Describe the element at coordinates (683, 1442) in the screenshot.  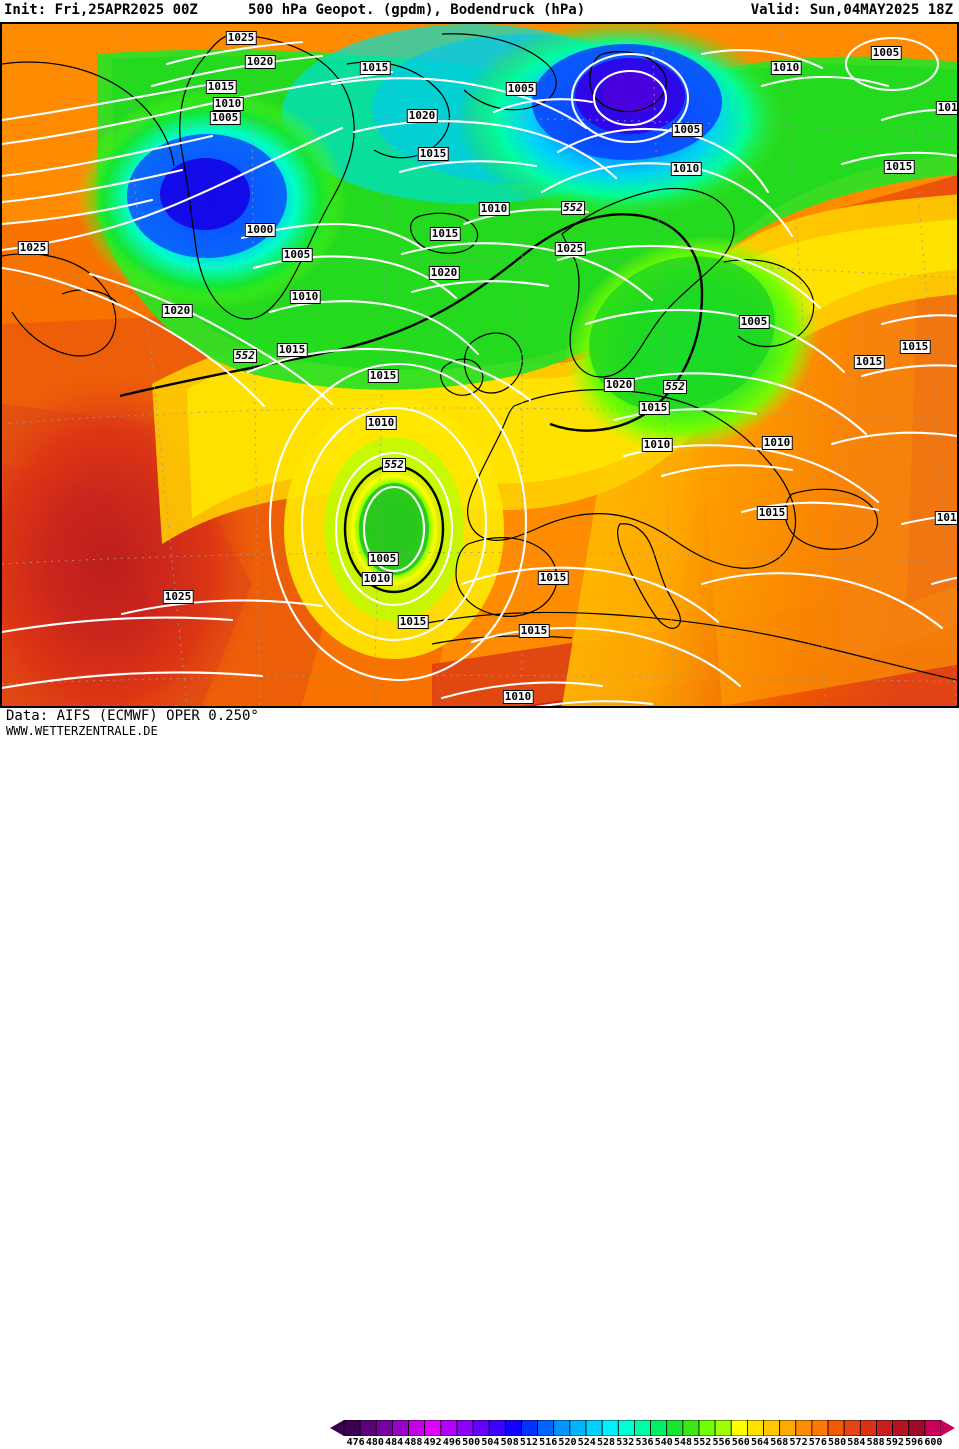
I see `colorbar-tick: 548` at that location.